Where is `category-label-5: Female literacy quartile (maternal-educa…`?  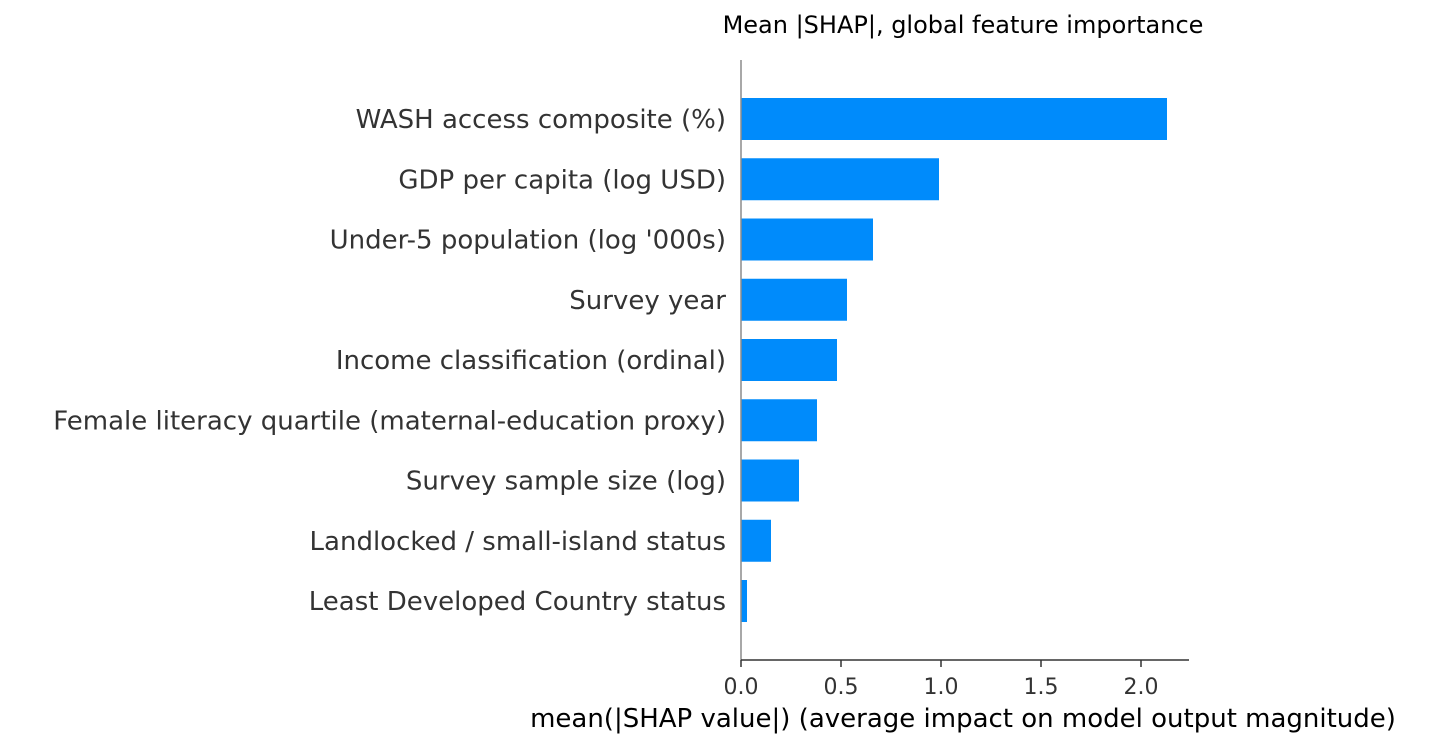
category-label-5: Female literacy quartile (maternal-educa… is located at coordinates (389, 421).